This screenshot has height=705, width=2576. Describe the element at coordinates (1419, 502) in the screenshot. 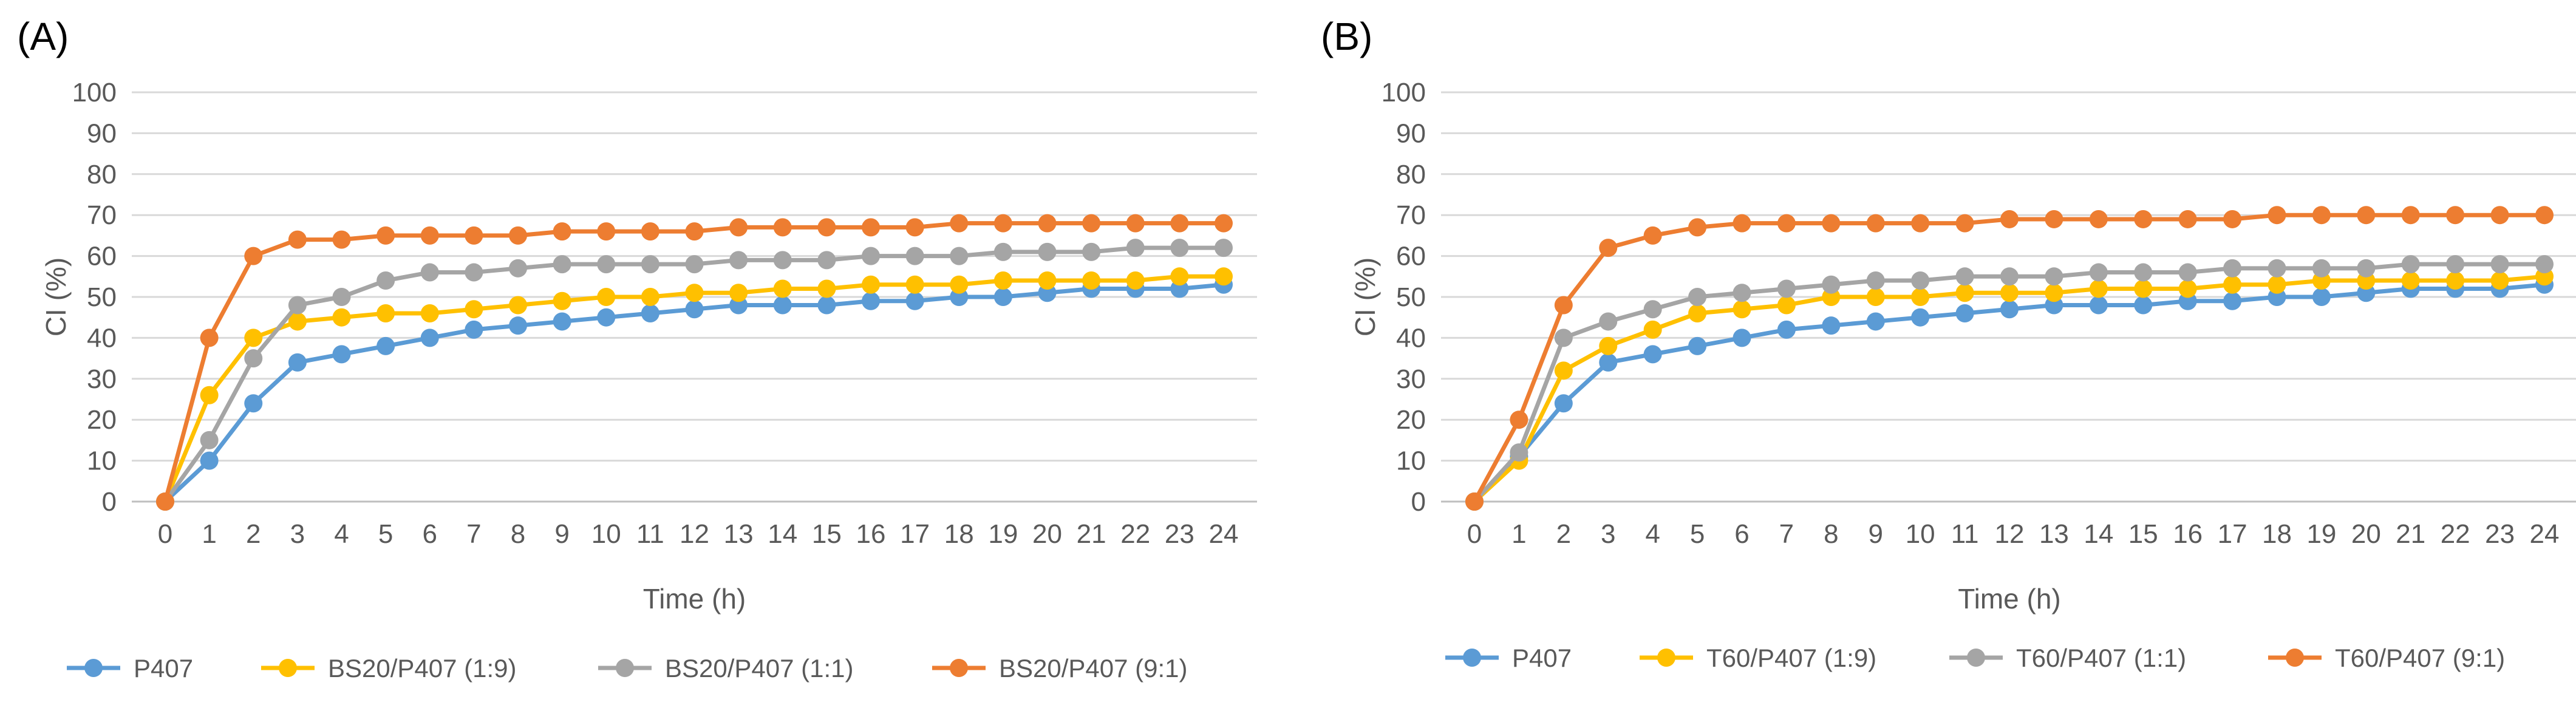

I see `y-tick-label: 0` at that location.